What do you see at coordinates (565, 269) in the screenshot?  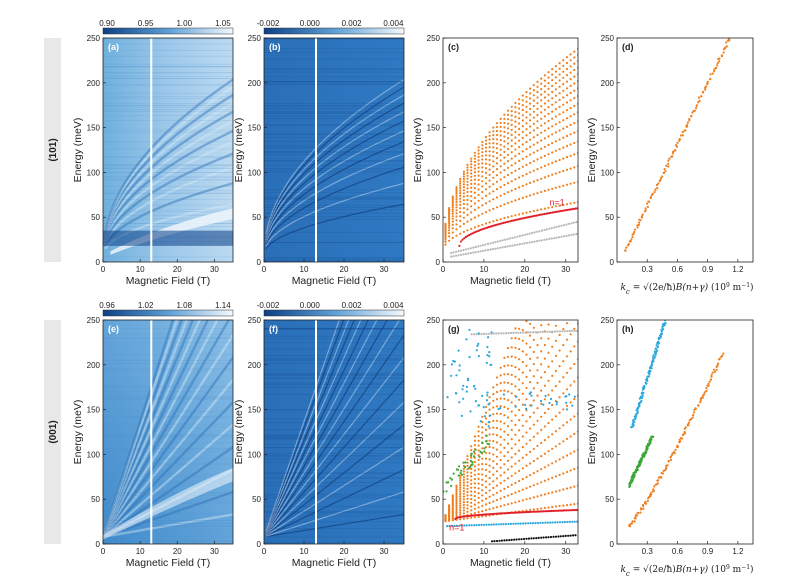 I see `x-tick-label: 30` at bounding box center [565, 269].